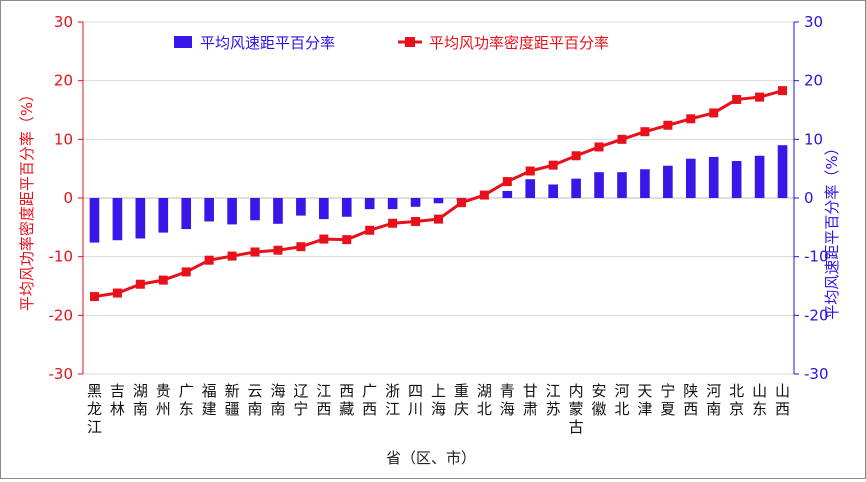  Describe the element at coordinates (63, 81) in the screenshot. I see `y-left-tick-label: 20` at that location.